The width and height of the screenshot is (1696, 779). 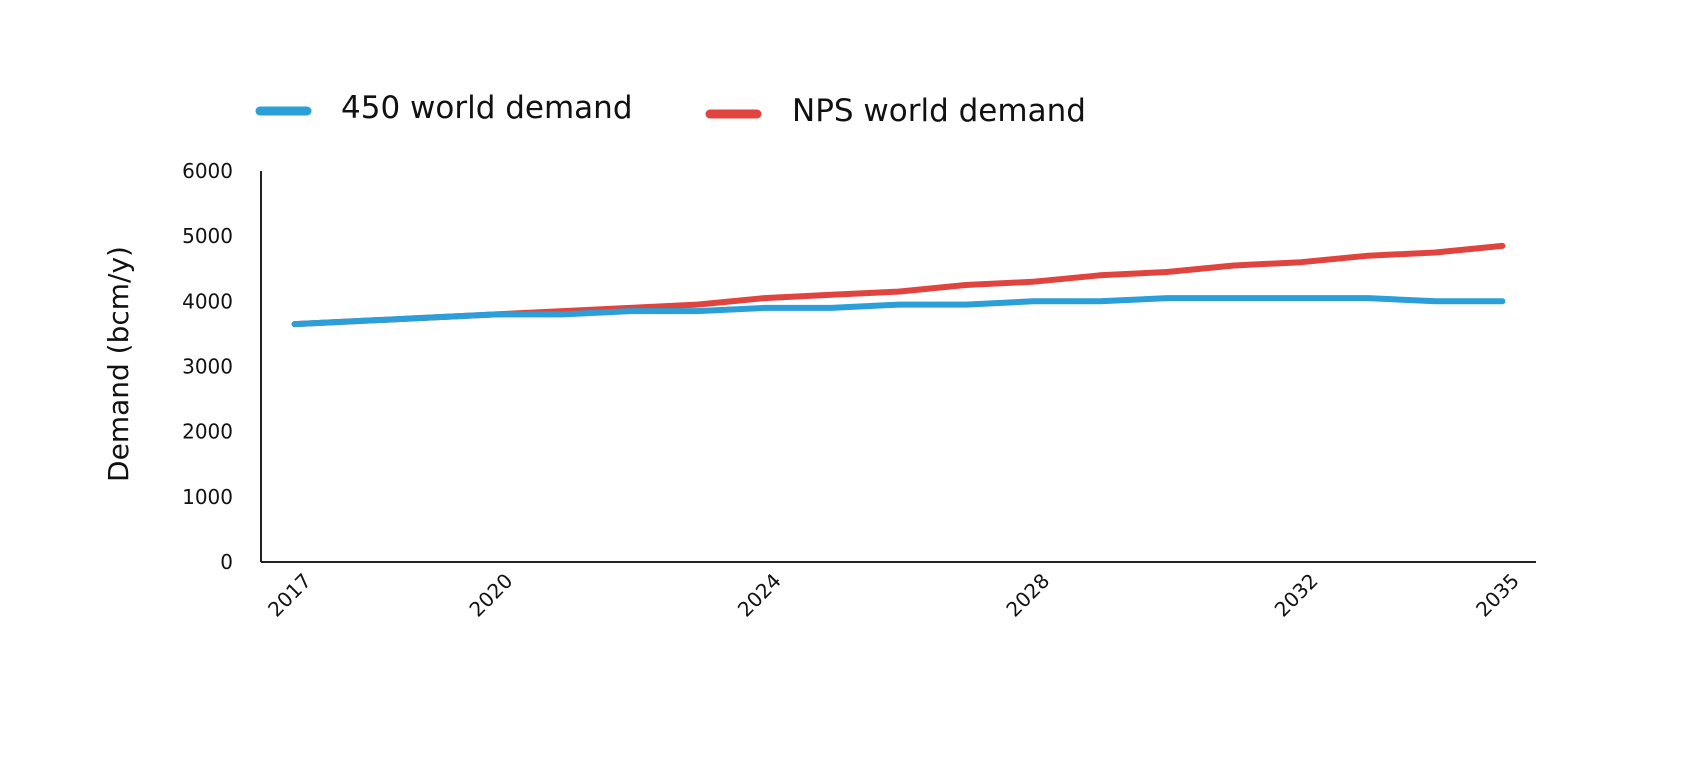 I want to click on legend-item-450: 450 world demand, so click(x=444, y=108).